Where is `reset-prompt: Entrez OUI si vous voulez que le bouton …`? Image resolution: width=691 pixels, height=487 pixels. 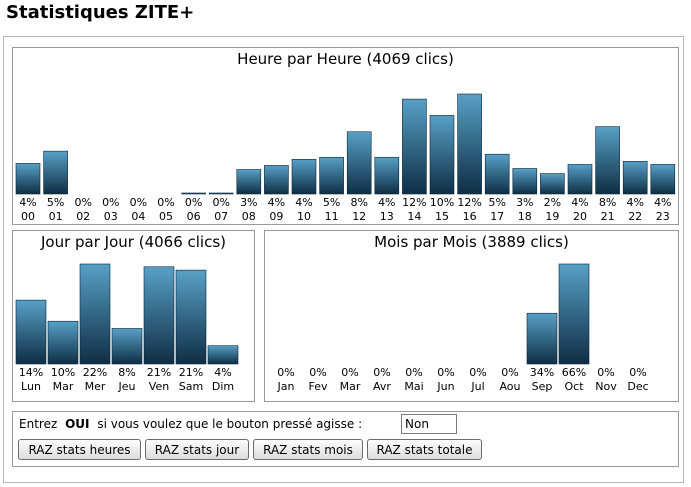 reset-prompt: Entrez OUI si vous voulez que le bouton … is located at coordinates (190, 424).